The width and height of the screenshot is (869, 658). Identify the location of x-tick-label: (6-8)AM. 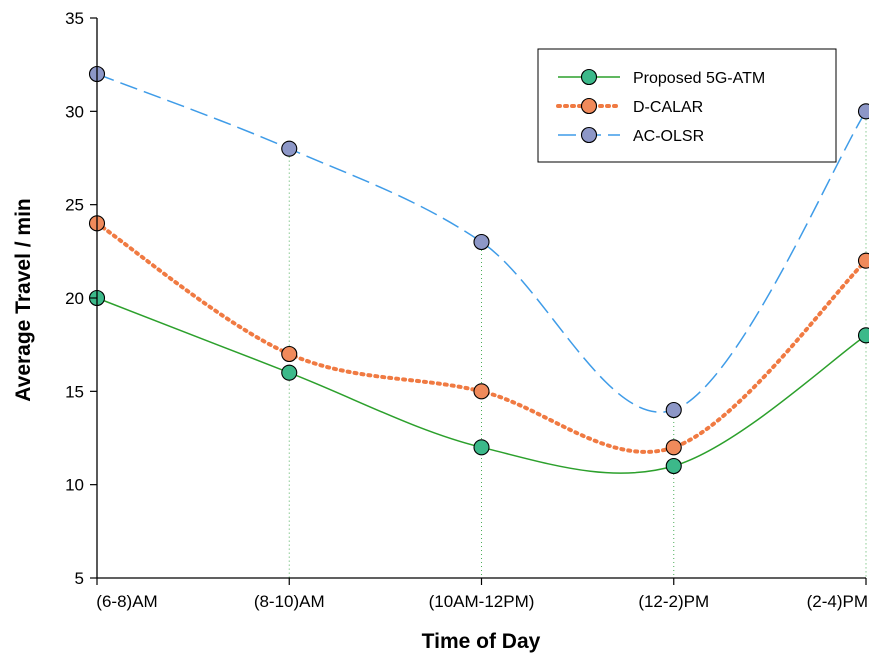
(126, 601).